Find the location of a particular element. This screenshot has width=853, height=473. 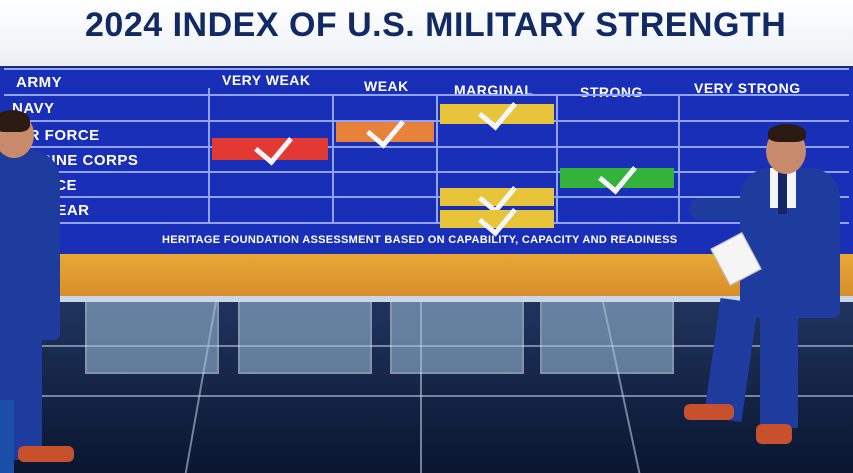

screen-title: 2024 INDEX OF U.S. MILITARY STRENGTH is located at coordinates (436, 25).